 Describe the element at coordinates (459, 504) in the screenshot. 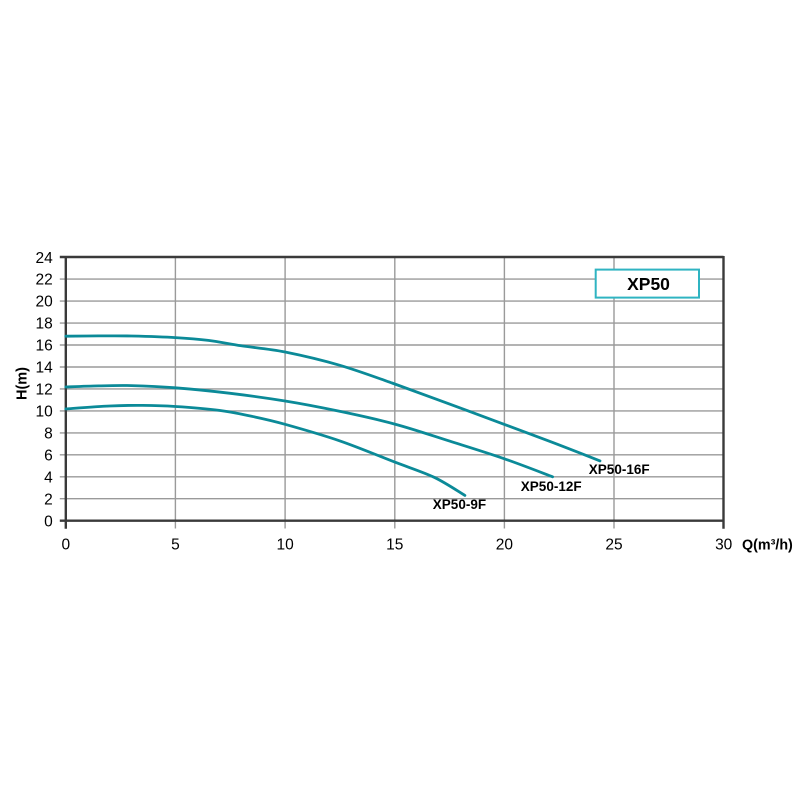

I see `svg-text: XP50-9F` at that location.